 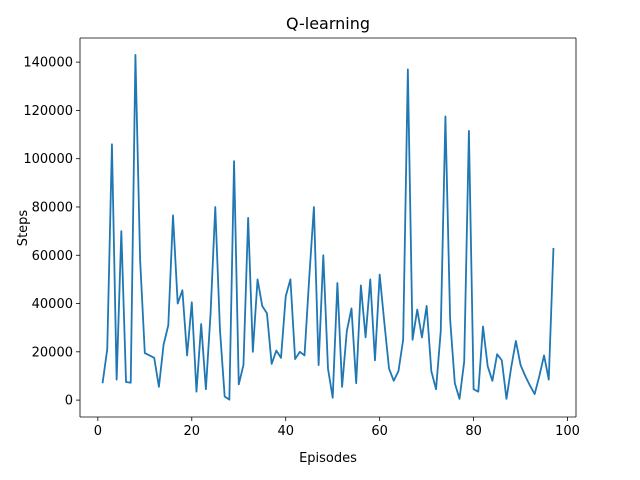 What do you see at coordinates (98, 431) in the screenshot?
I see `x-tick-label: 0` at bounding box center [98, 431].